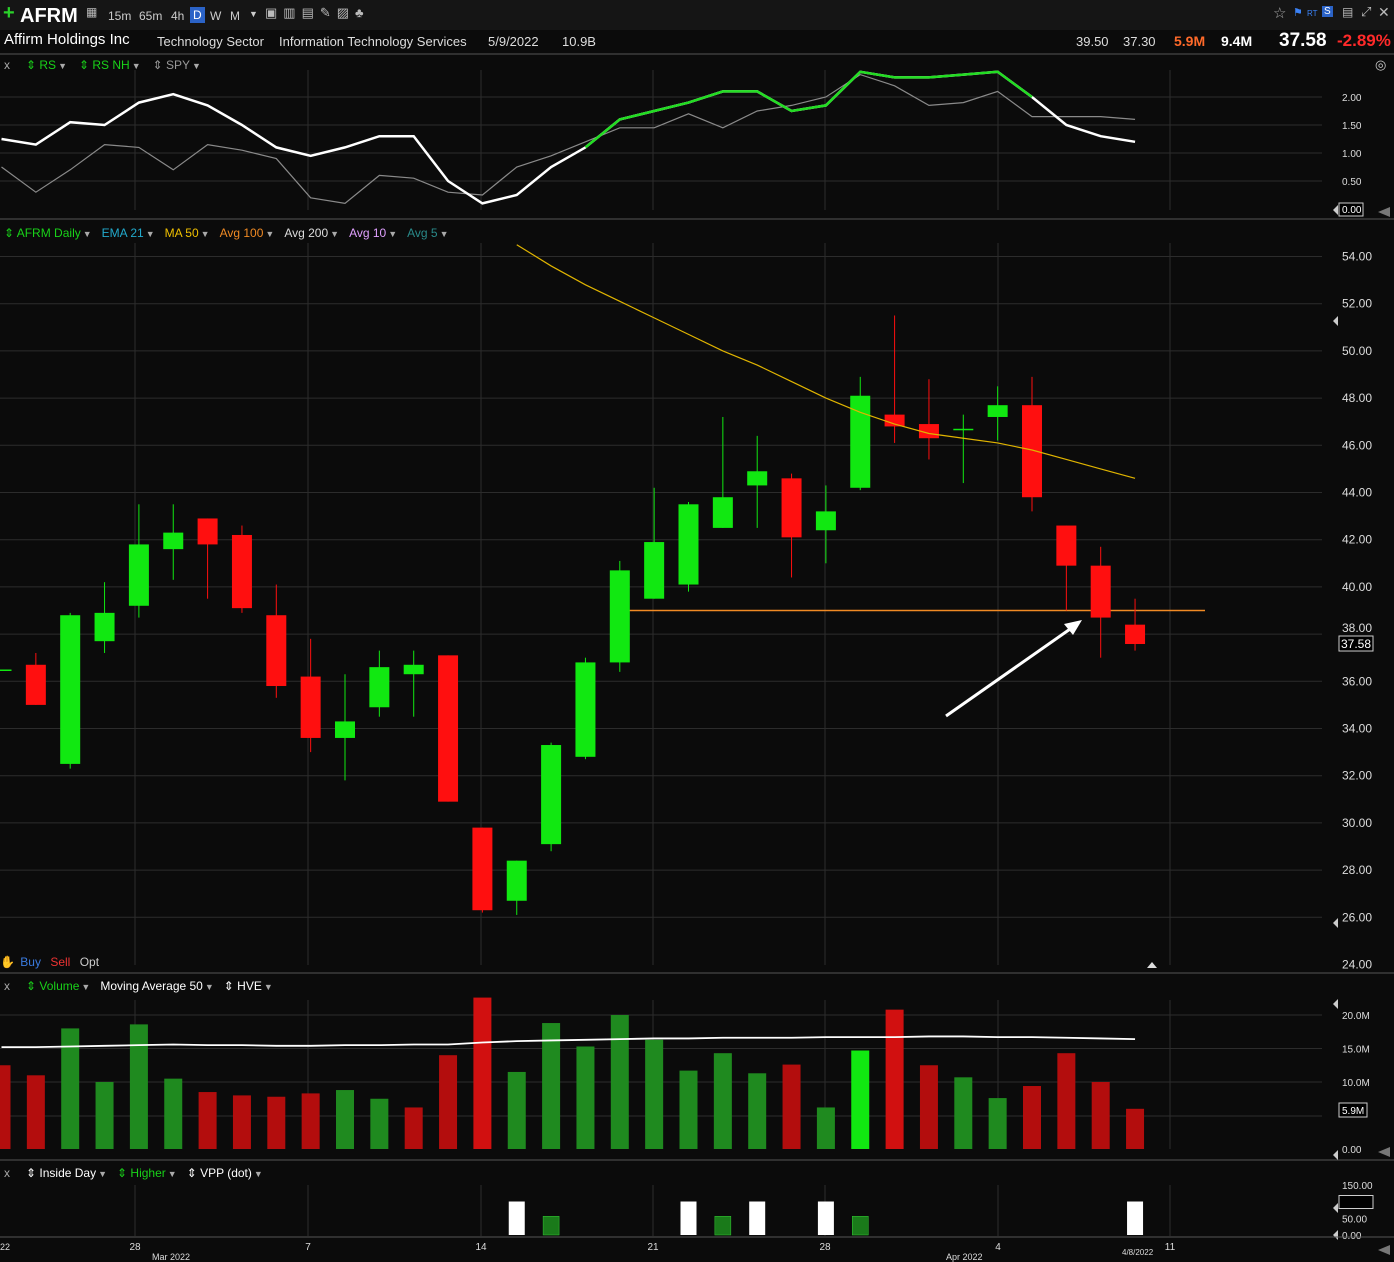 The image size is (1394, 1262). Describe the element at coordinates (128, 233) in the screenshot. I see `price-legend-ema-21: EMA 21 ▼` at that location.